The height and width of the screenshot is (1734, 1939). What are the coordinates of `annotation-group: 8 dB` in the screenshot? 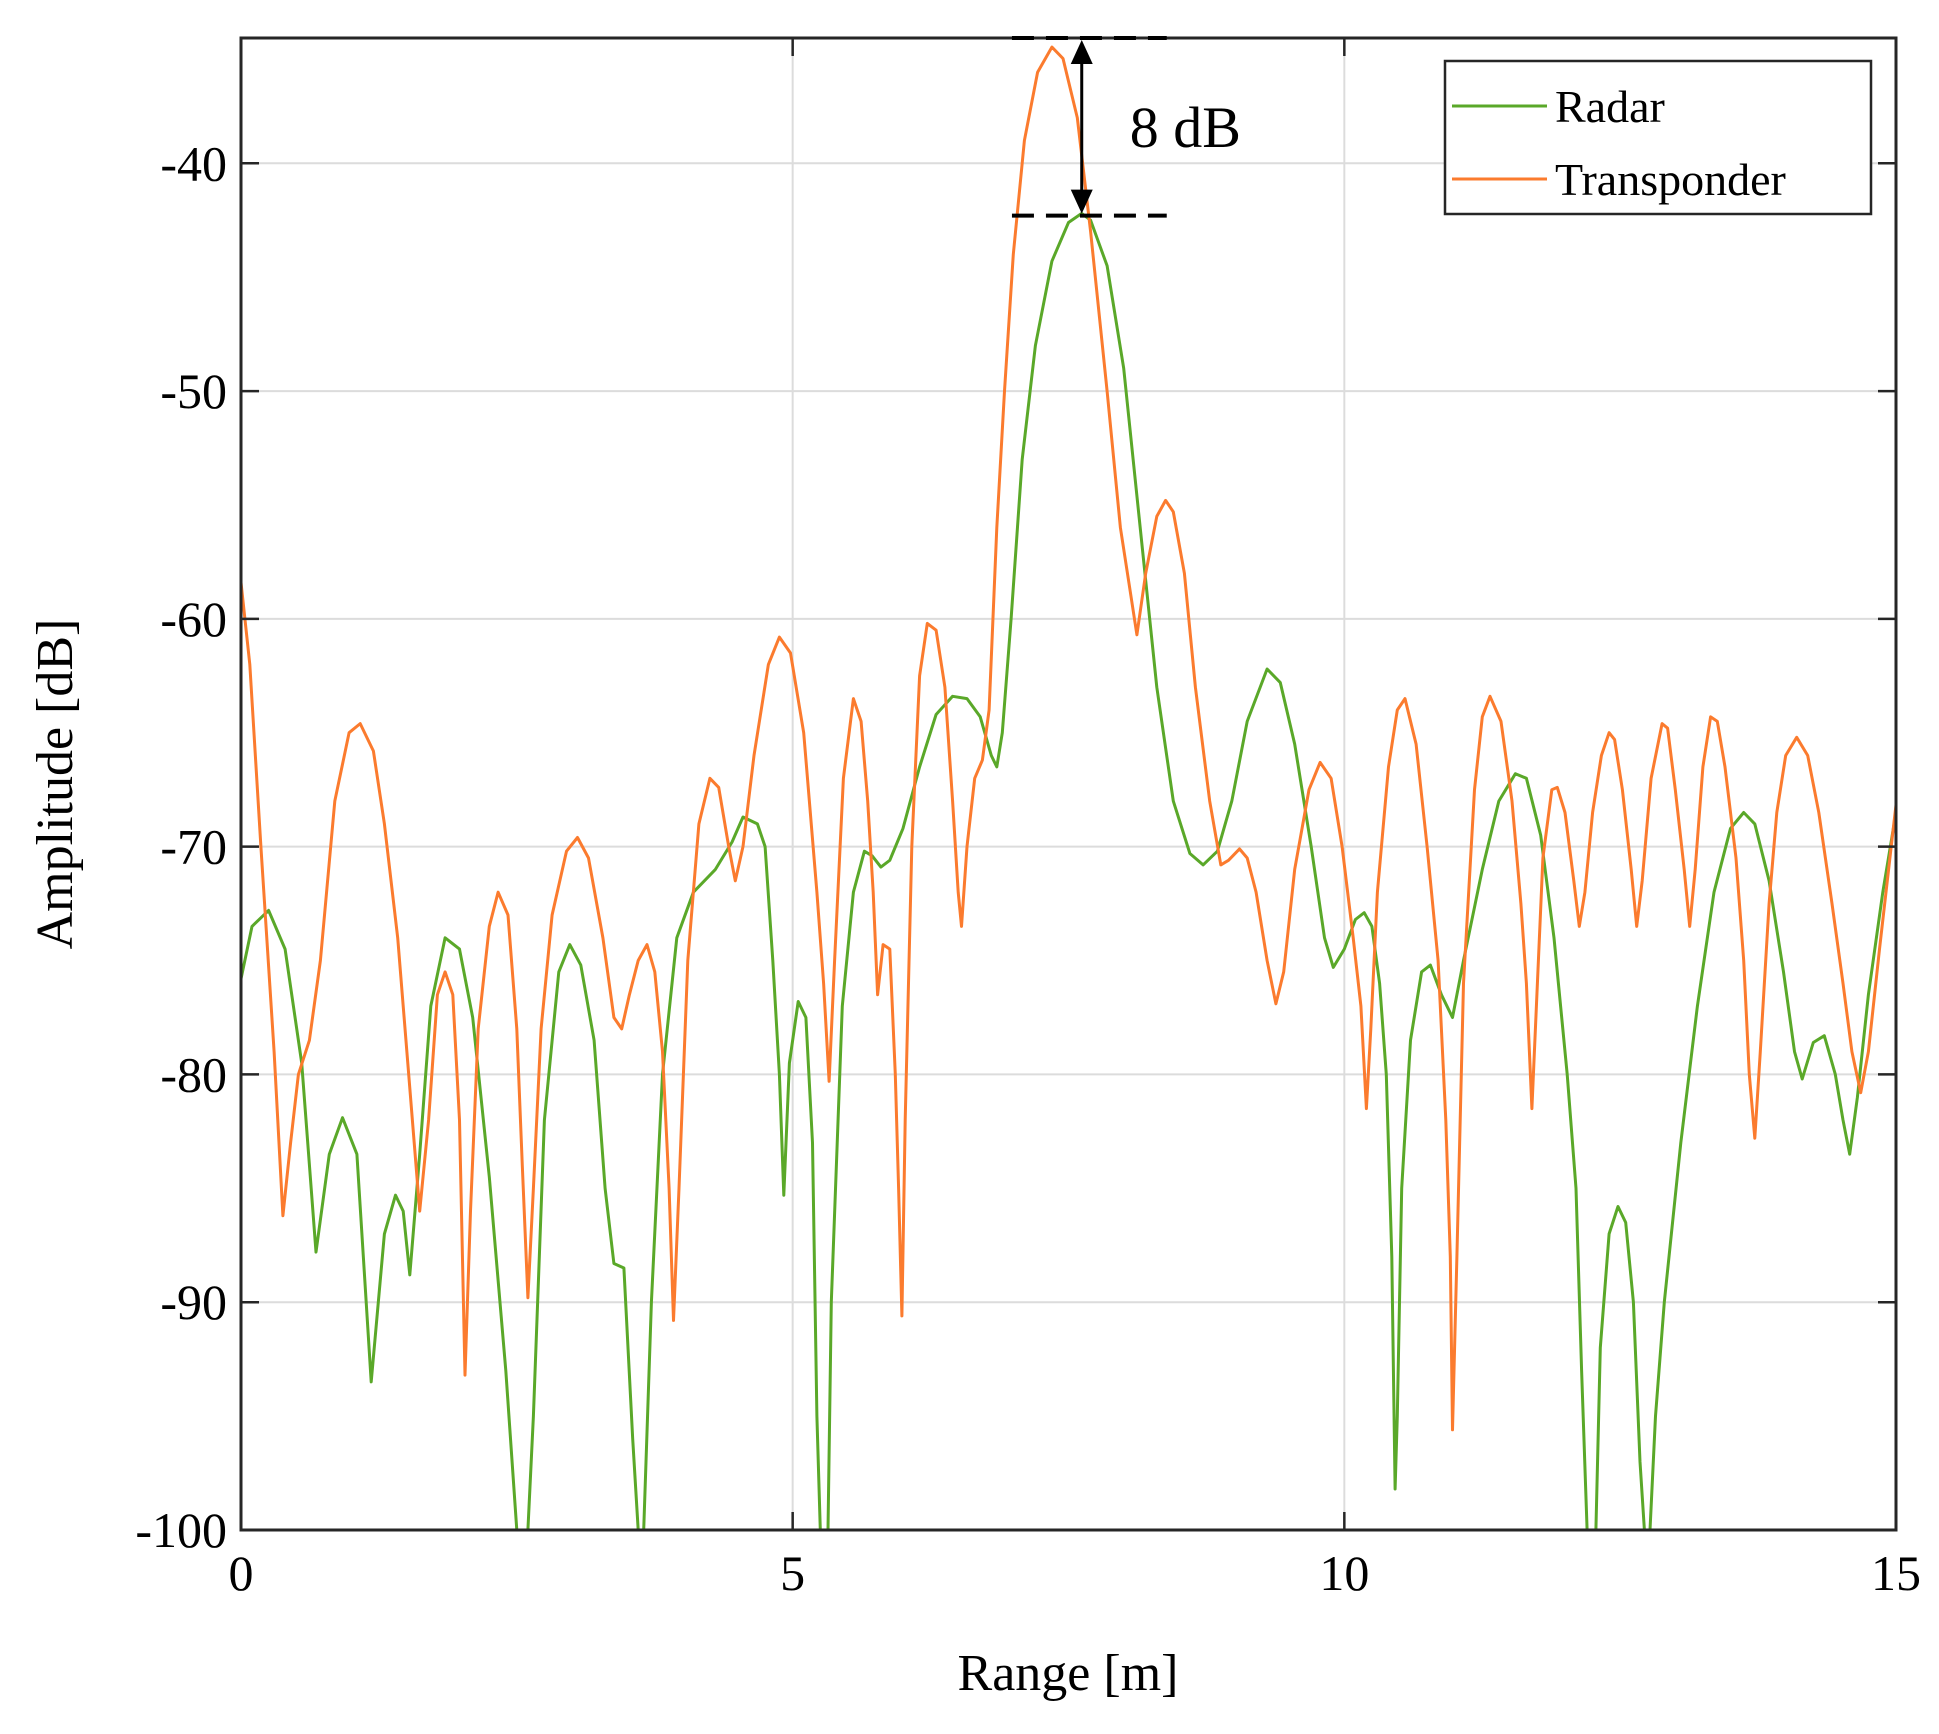 It's located at (1126, 127).